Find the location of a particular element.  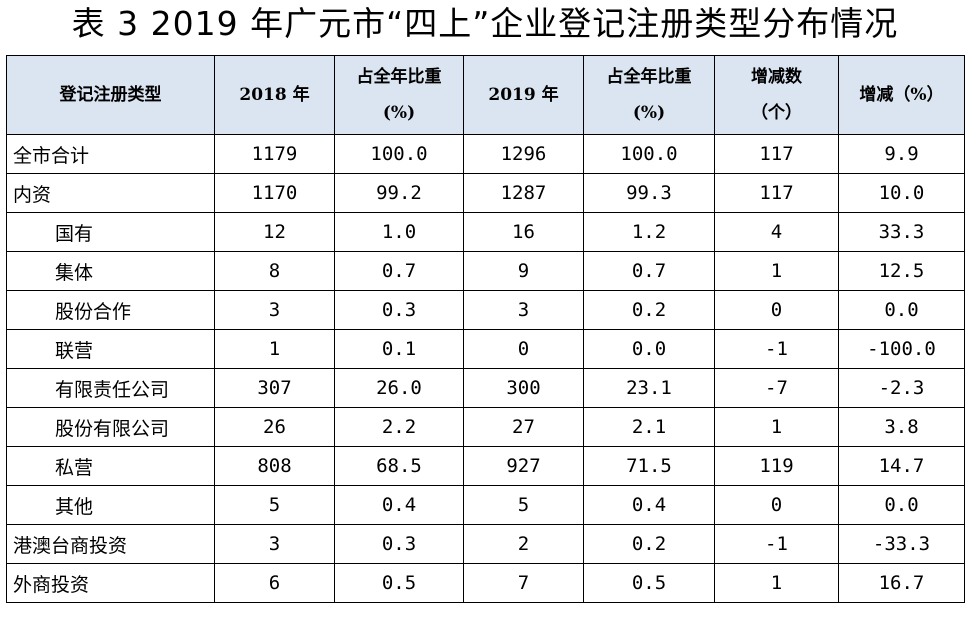

header-share-2018-line1: 占全年比重 is located at coordinates (399, 77).